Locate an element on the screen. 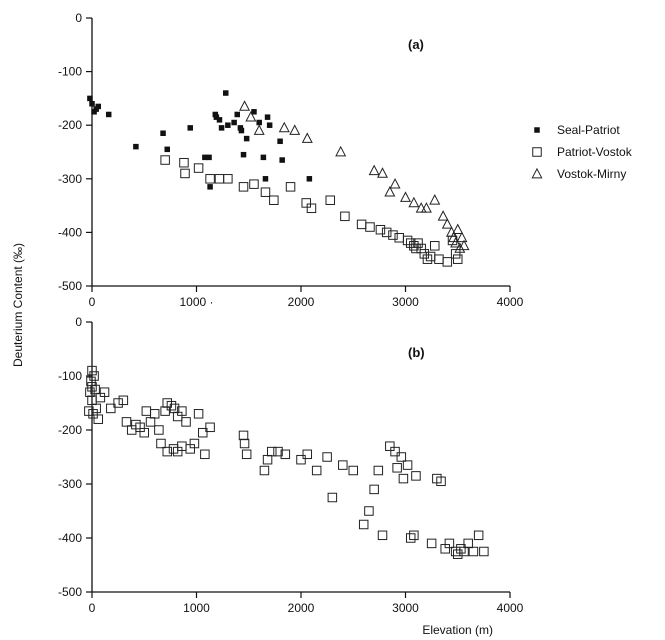 This screenshot has width=665, height=640. panel-b-y-tick-label: -200 is located at coordinates (70, 430).